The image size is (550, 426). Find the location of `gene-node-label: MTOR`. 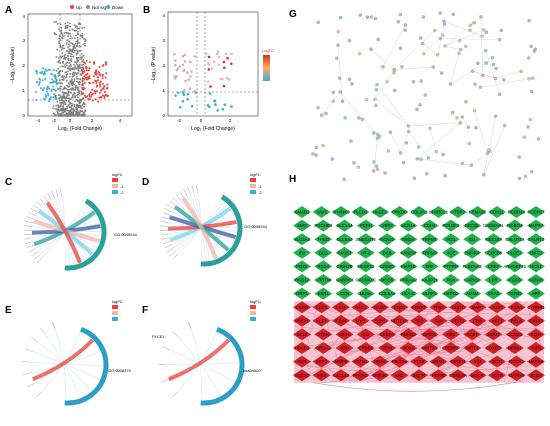

gene-node-label: MTOR is located at coordinates (477, 375).